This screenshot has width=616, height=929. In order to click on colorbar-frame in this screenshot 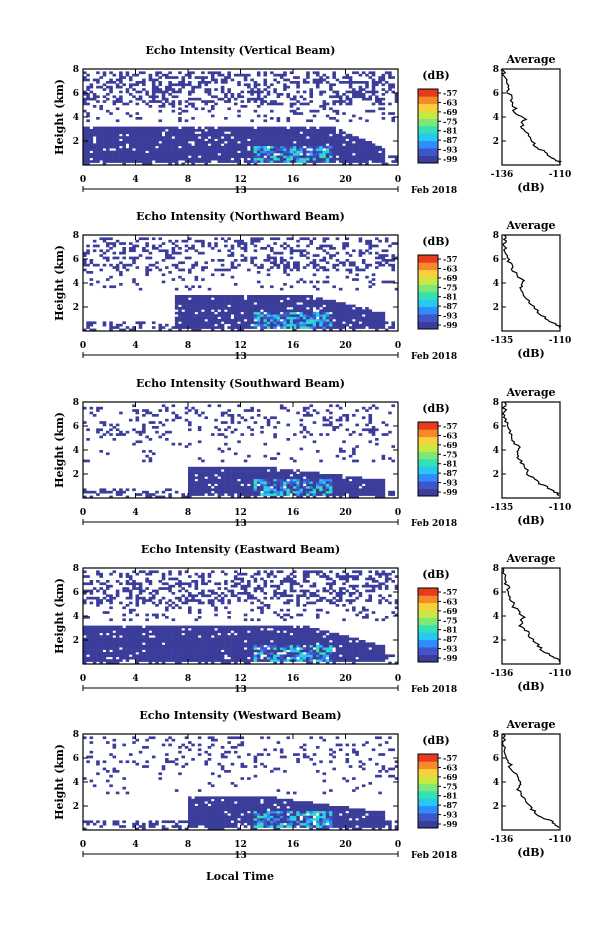, I will do `click(428, 292)`.